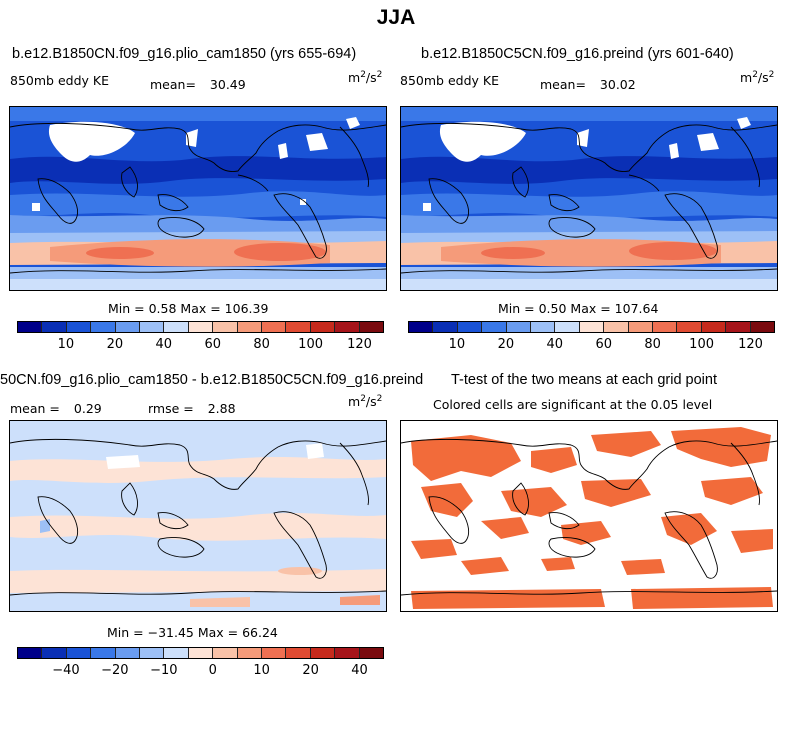  What do you see at coordinates (115, 670) in the screenshot?
I see `colorbar-tick-label: −20` at bounding box center [115, 670].